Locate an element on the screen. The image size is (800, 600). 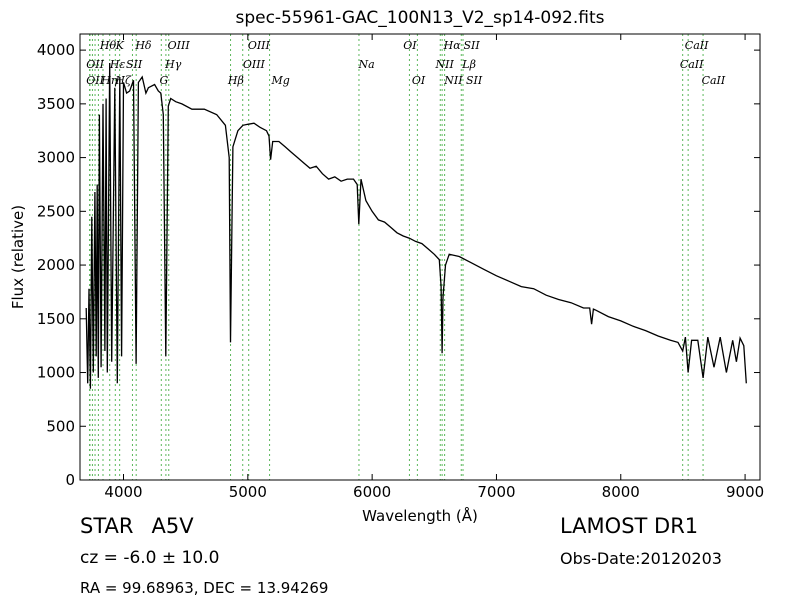
y-axis-label: Flux (relative) is located at coordinates (18, 257).